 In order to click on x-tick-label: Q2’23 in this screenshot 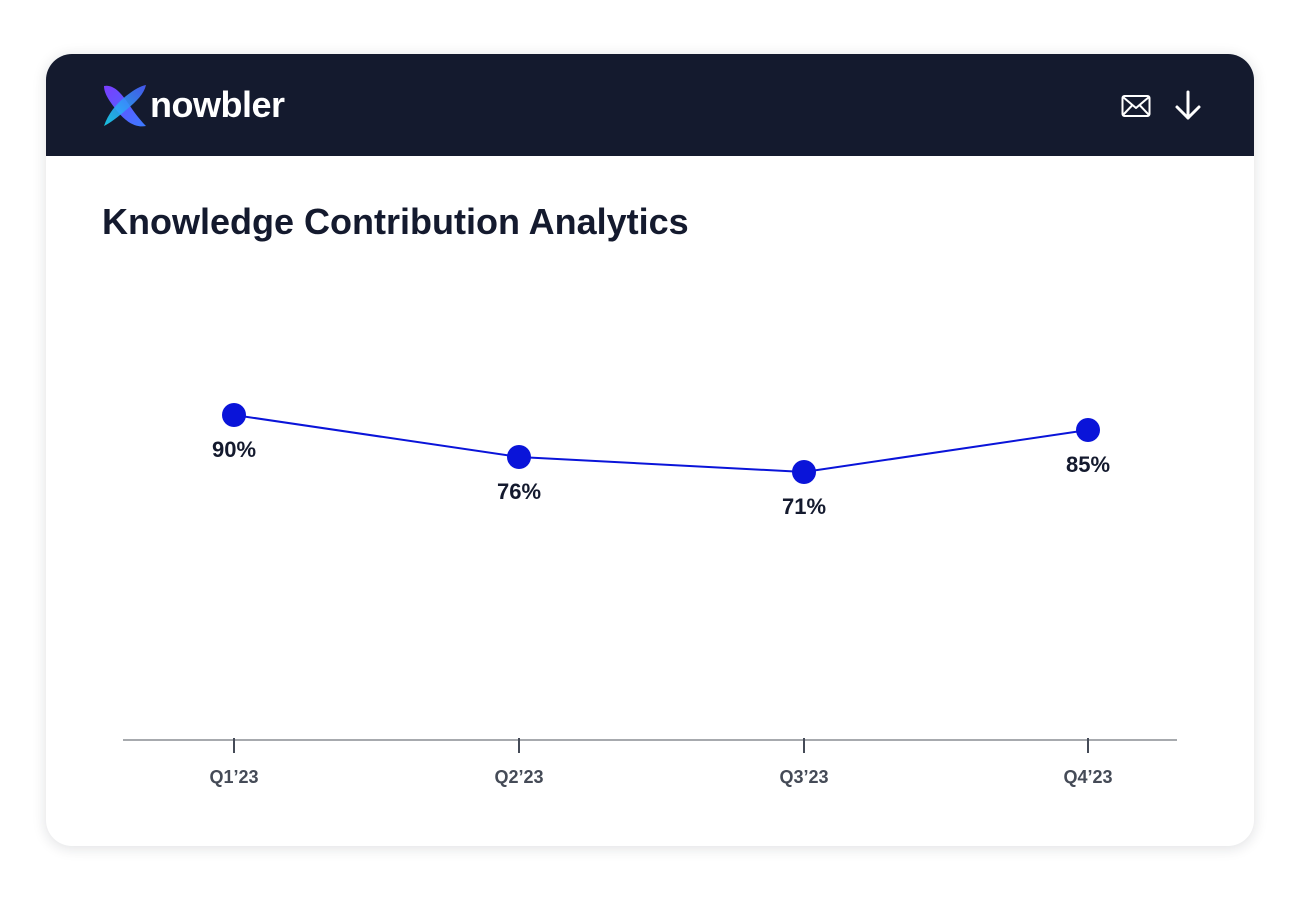, I will do `click(518, 777)`.